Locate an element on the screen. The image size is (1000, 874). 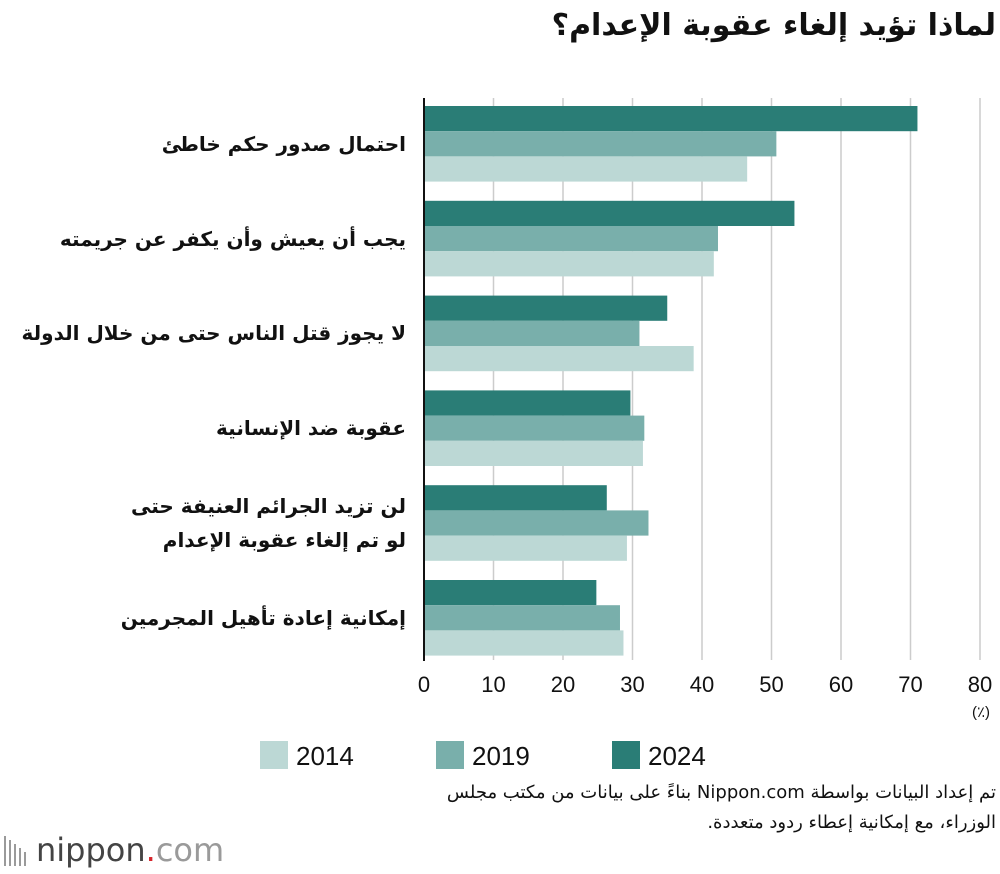
category-label-1: يجب أن يعيش وأن يكفر عن جريمته is located at coordinates (206, 239).